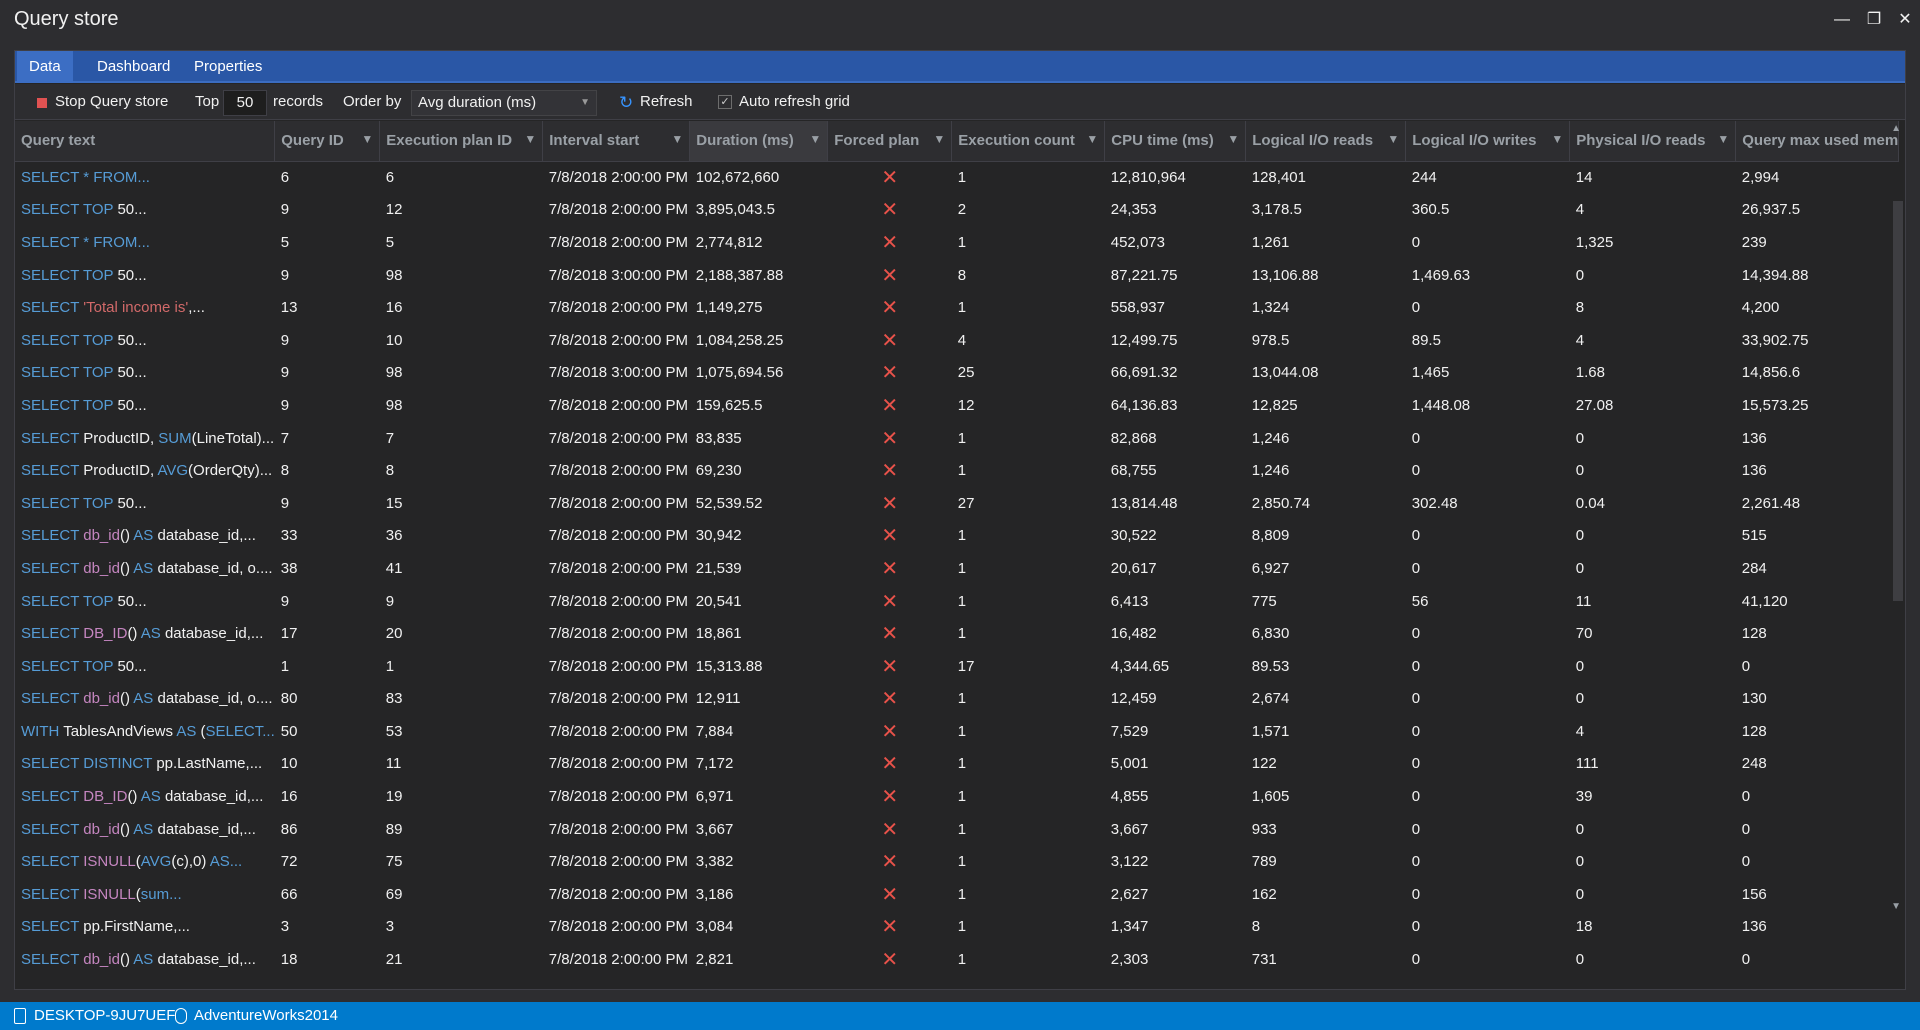 This screenshot has width=1920, height=1030. I want to click on column-header: CPU time (ms) ▼, so click(1175, 141).